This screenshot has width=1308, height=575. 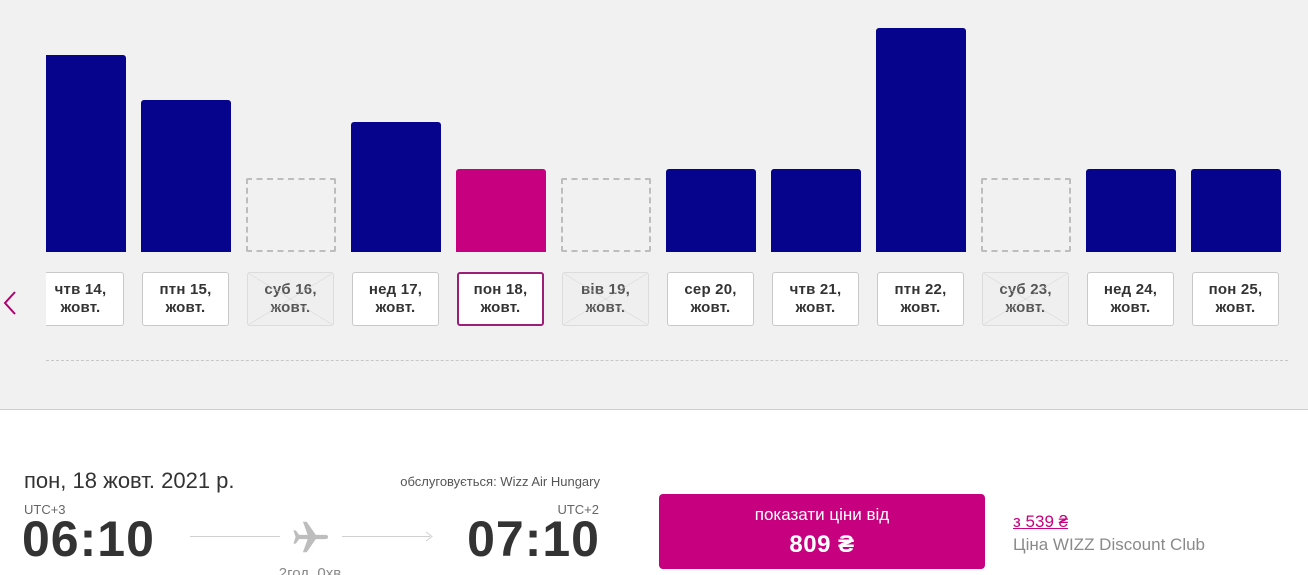 I want to click on day-card-line1: пон 25,, so click(x=1235, y=289).